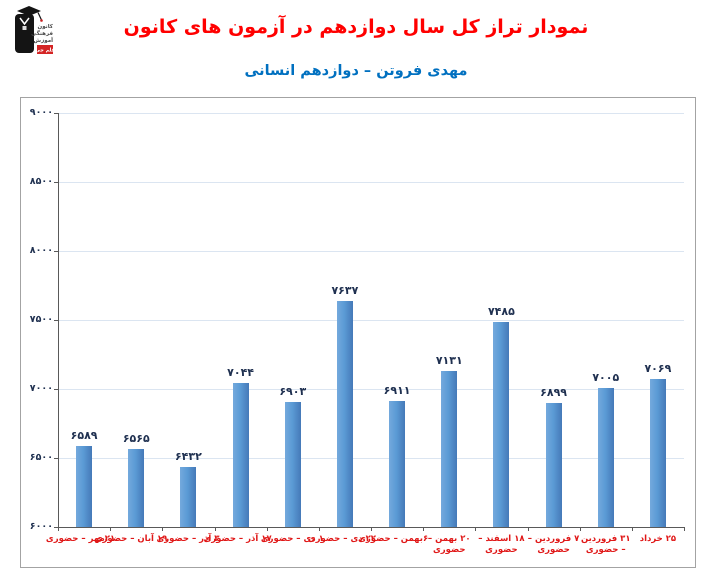 The width and height of the screenshot is (712, 582). I want to click on bar-value-label: ۷۱۳۱, so click(449, 360).